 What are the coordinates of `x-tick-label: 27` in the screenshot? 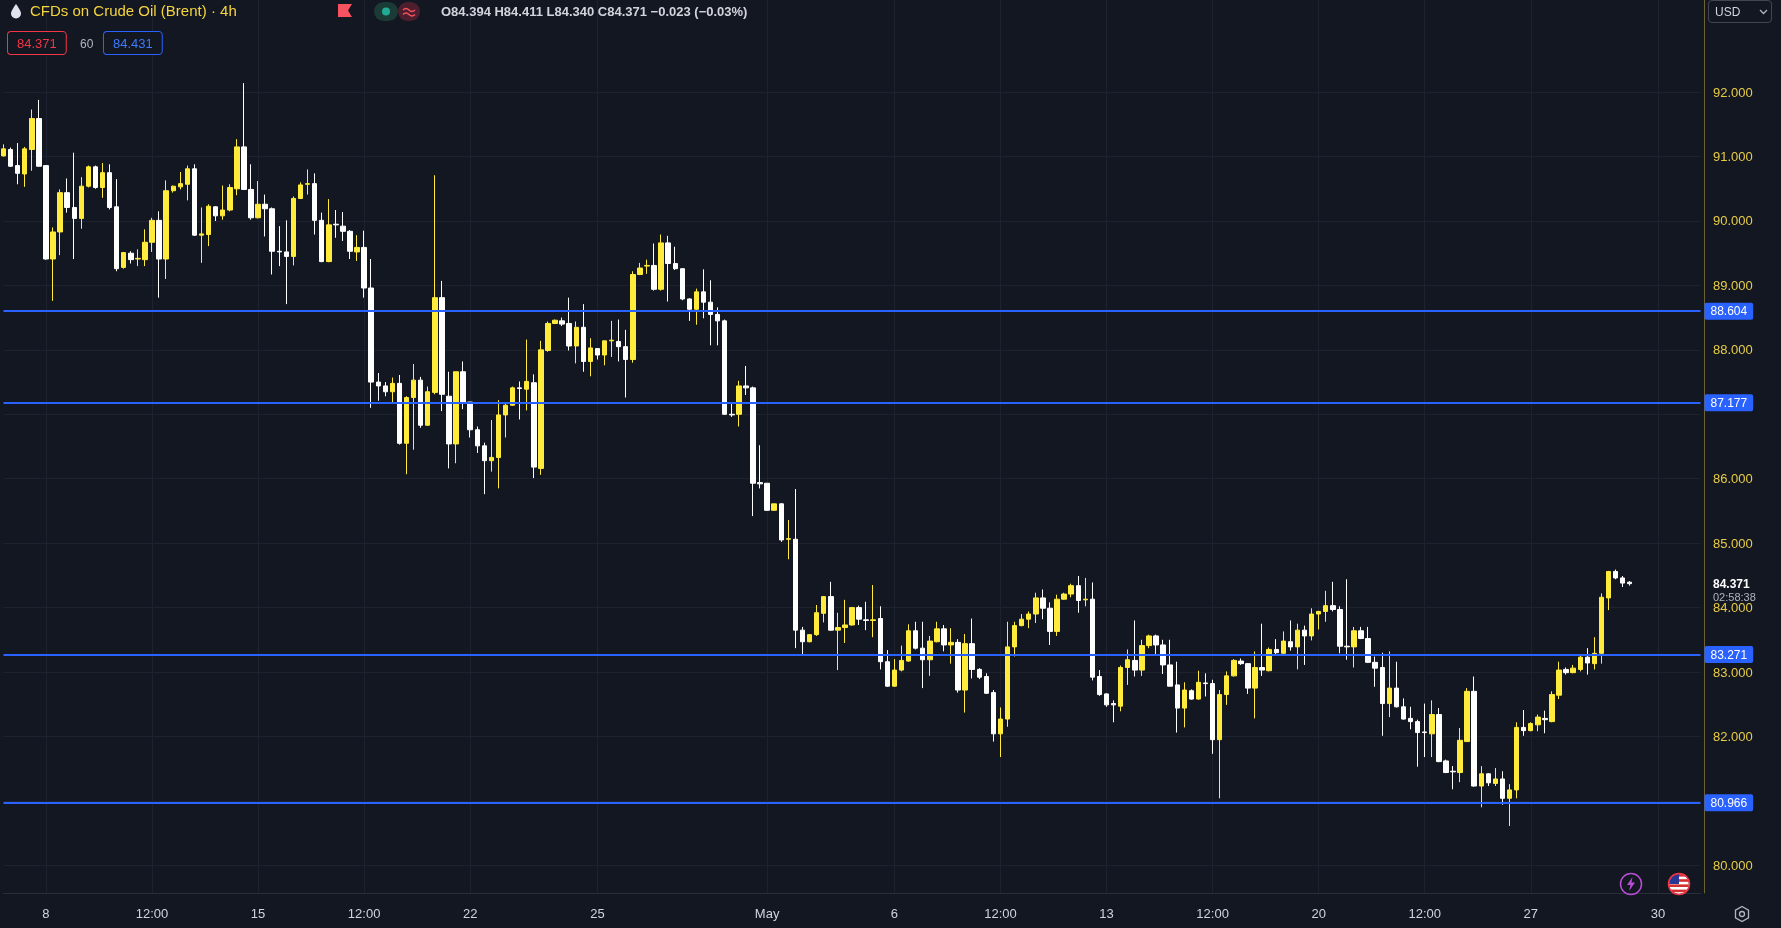 It's located at (1531, 913).